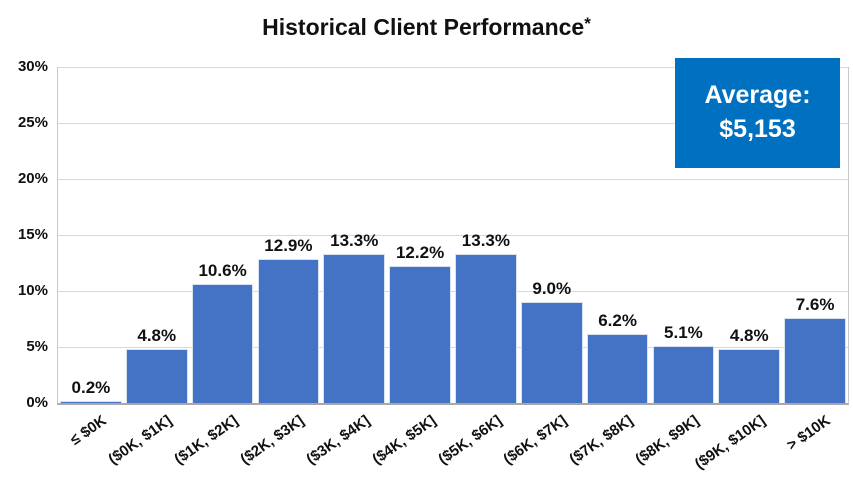  I want to click on bar-value-label: 9.0%, so click(552, 289).